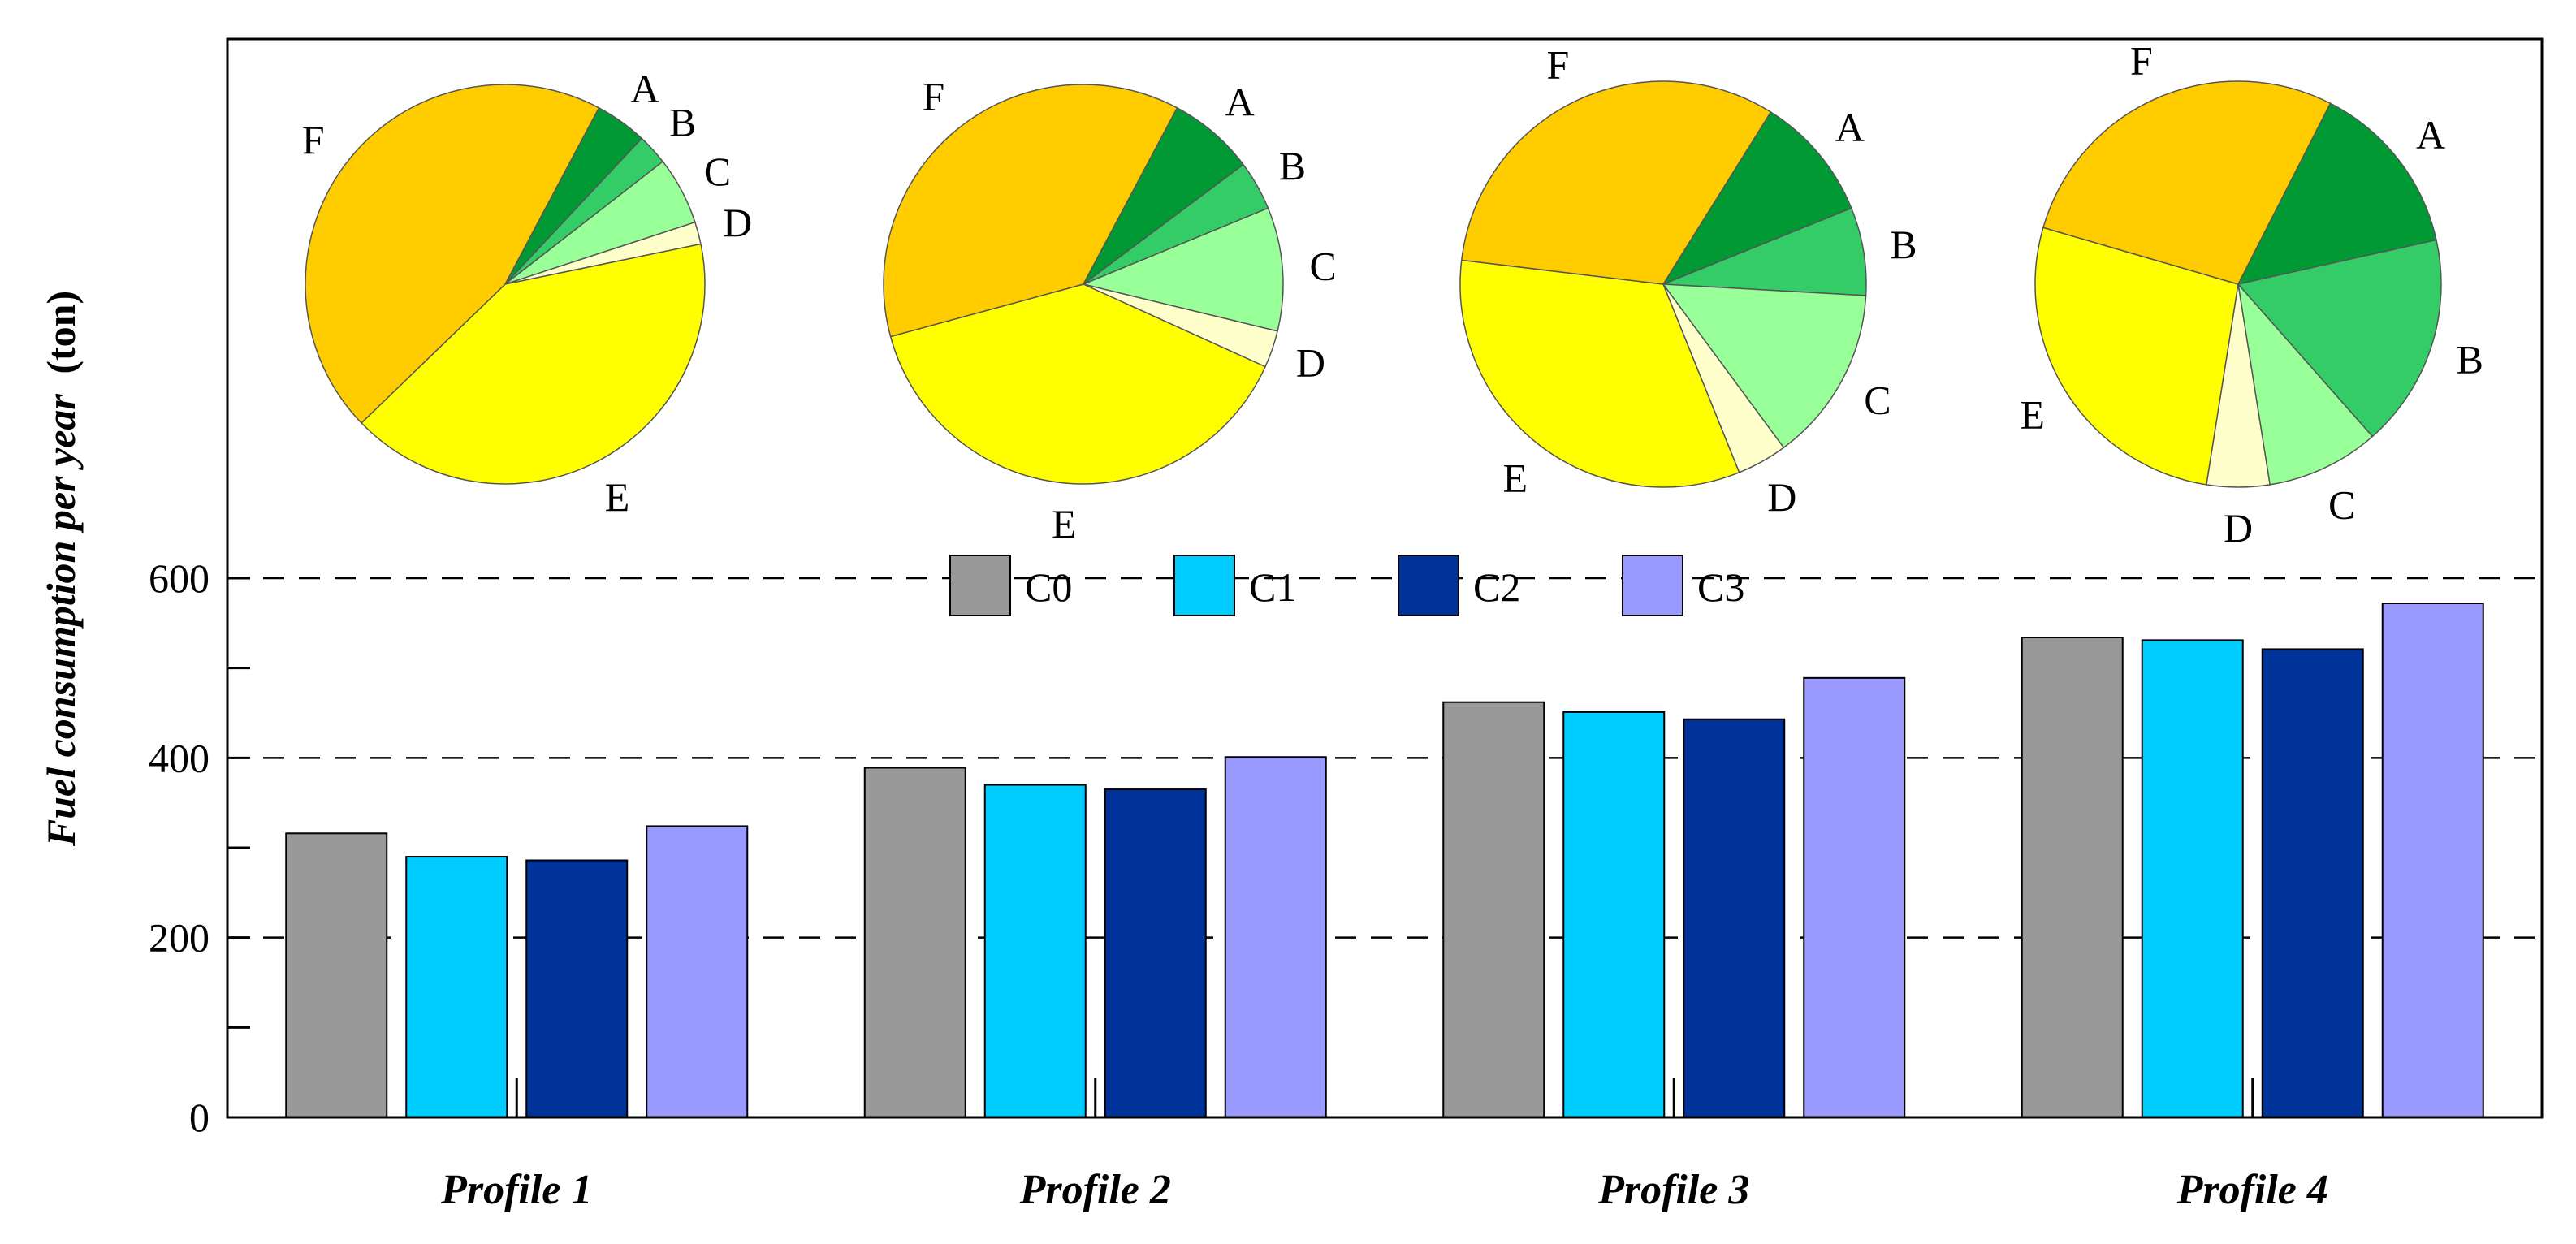 This screenshot has height=1244, width=2576. What do you see at coordinates (2141, 61) in the screenshot?
I see `pie-4-label-f: F` at bounding box center [2141, 61].